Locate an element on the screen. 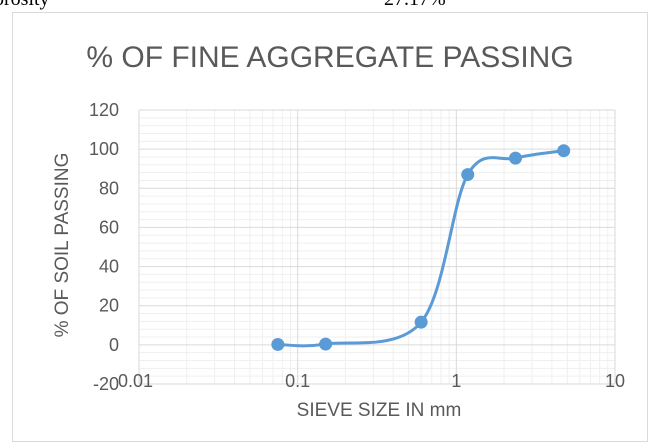 The height and width of the screenshot is (443, 652). x-tick-label: 0.1 is located at coordinates (297, 381).